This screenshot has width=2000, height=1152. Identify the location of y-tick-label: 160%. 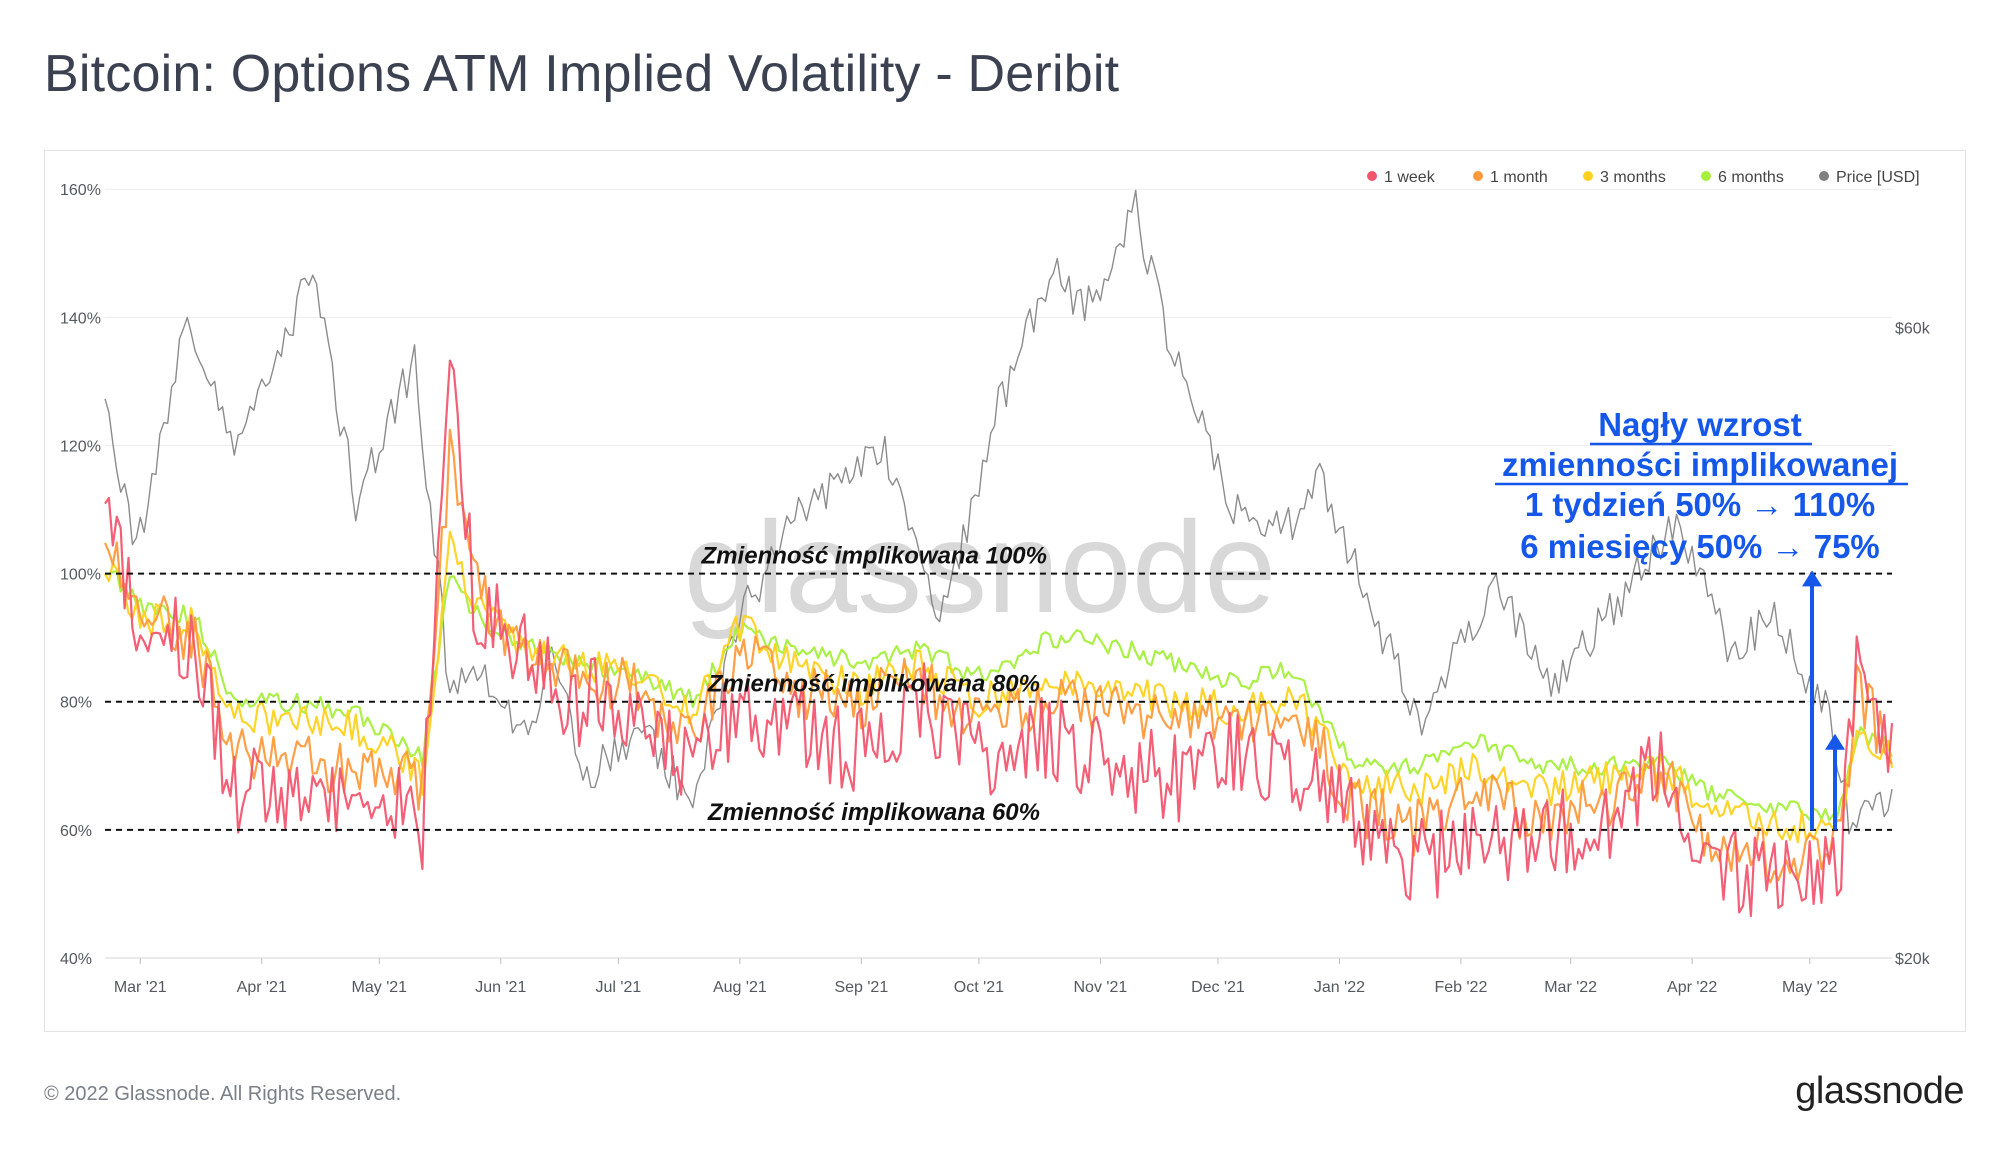
(80, 190).